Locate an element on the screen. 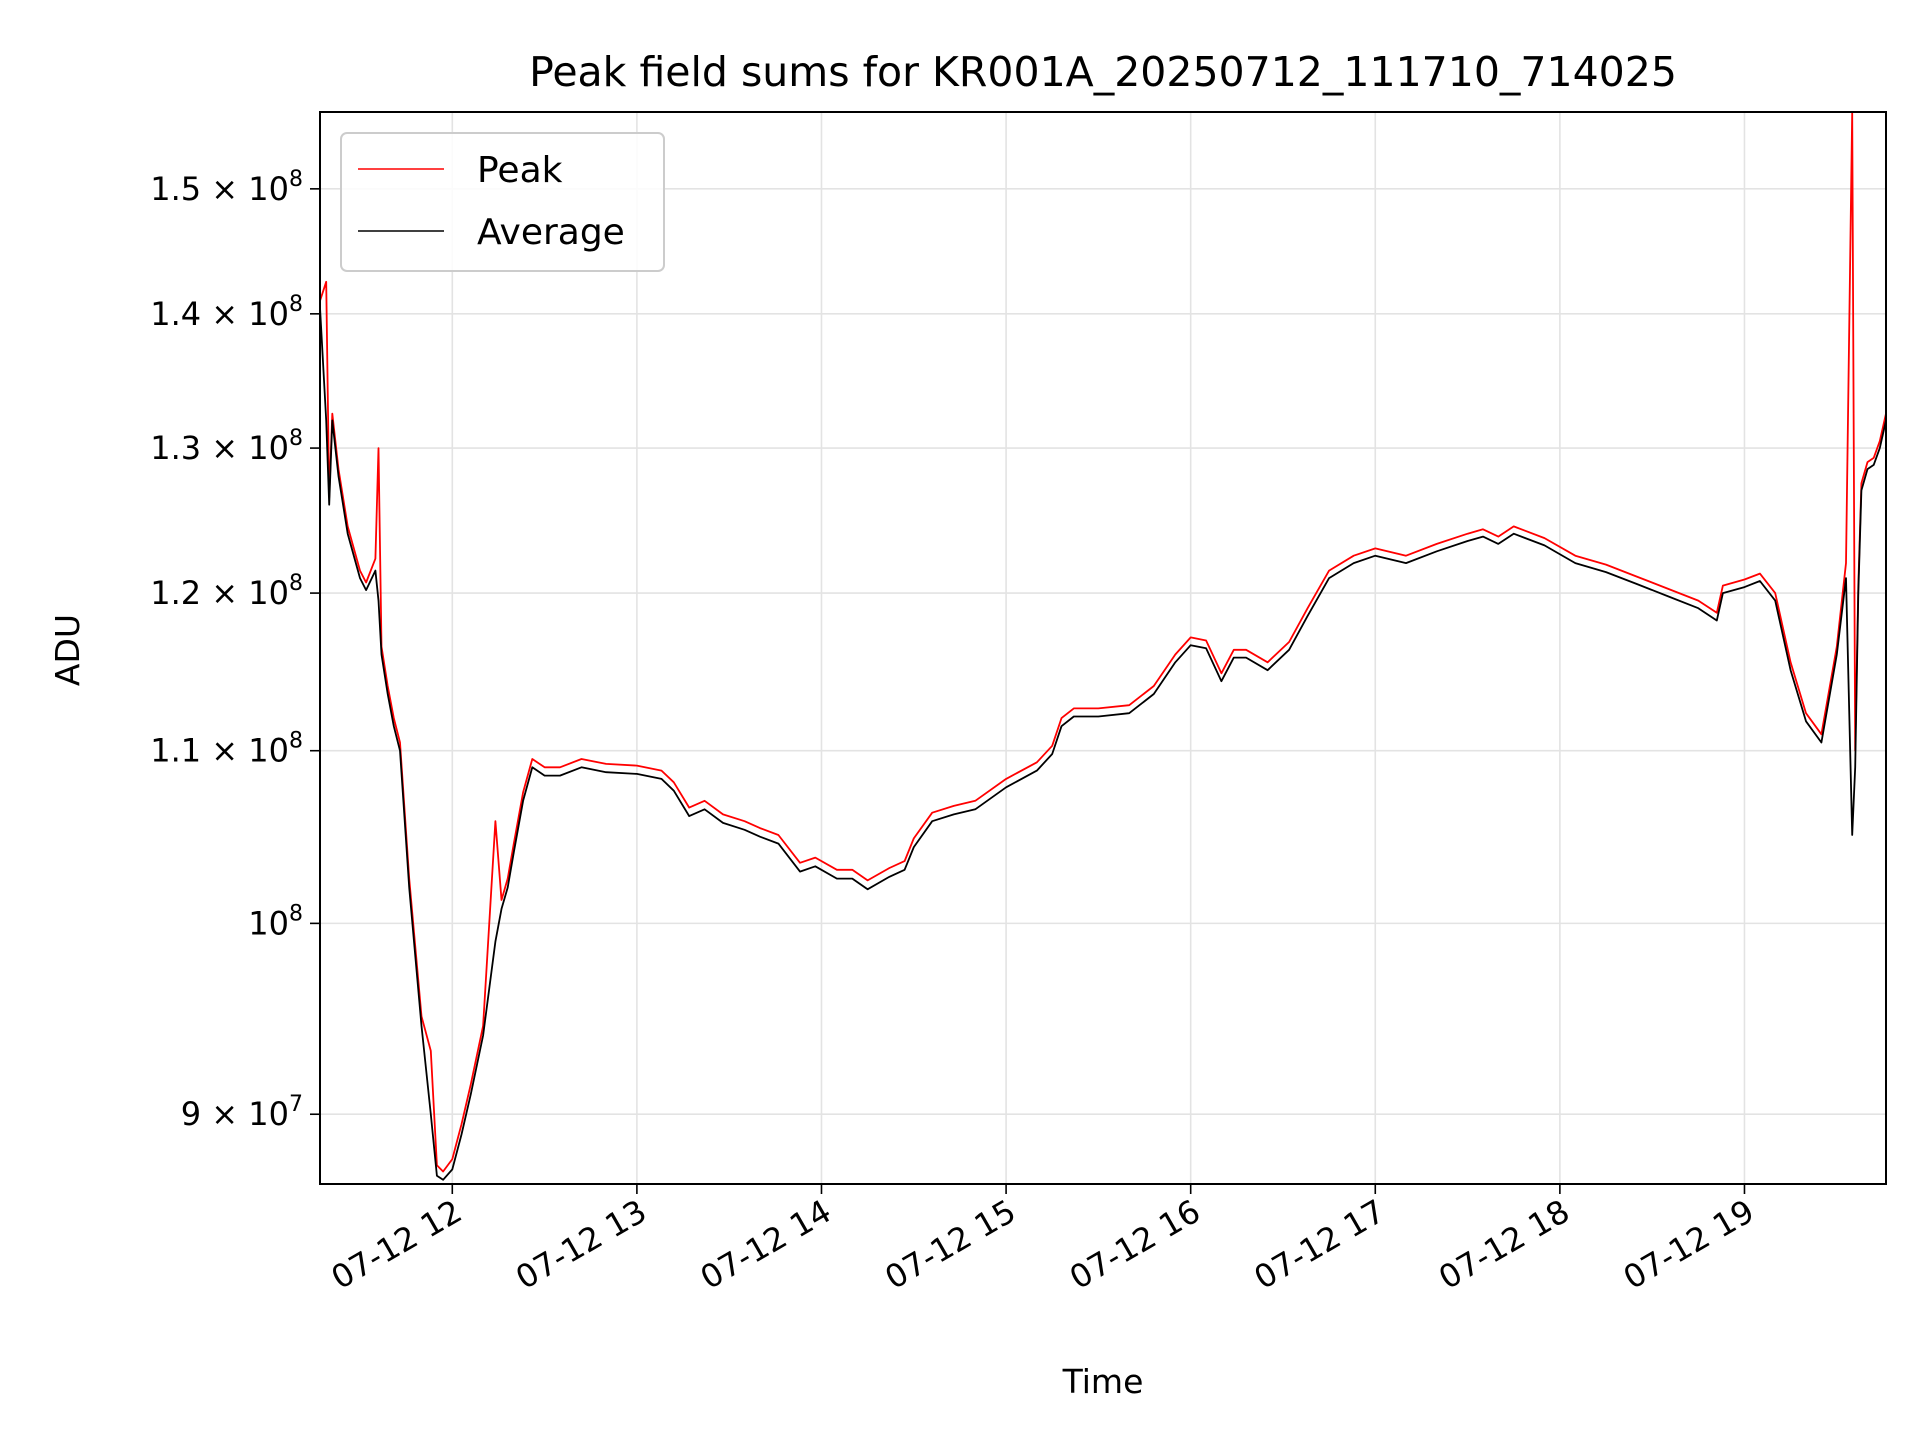 Image resolution: width=1920 pixels, height=1440 pixels. y-tick-label: 1.3 × 108 is located at coordinates (226, 446).